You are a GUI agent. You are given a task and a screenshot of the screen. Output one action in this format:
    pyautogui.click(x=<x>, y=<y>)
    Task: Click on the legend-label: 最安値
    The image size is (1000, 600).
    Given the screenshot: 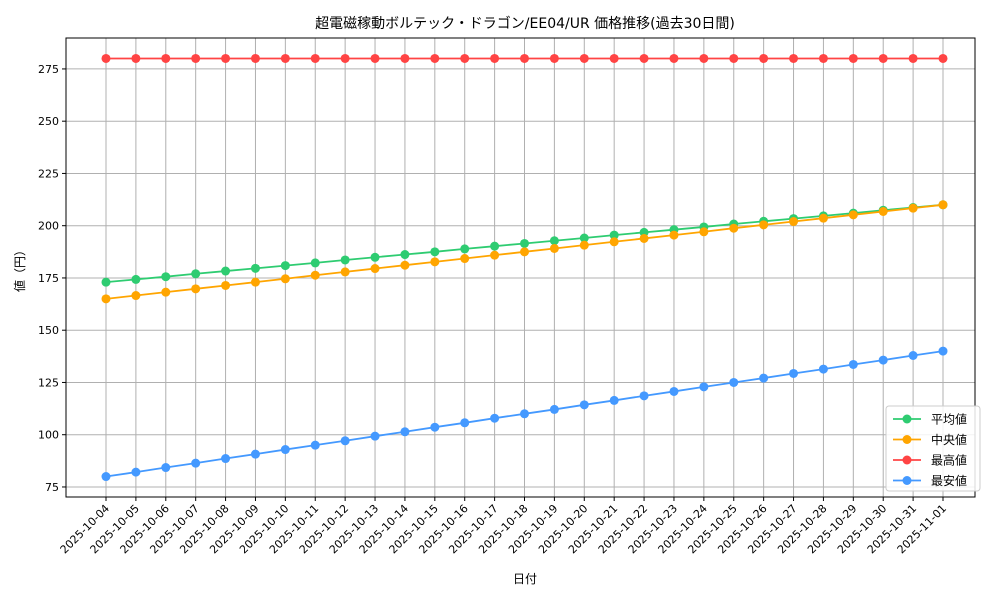 What is the action you would take?
    pyautogui.click(x=949, y=480)
    